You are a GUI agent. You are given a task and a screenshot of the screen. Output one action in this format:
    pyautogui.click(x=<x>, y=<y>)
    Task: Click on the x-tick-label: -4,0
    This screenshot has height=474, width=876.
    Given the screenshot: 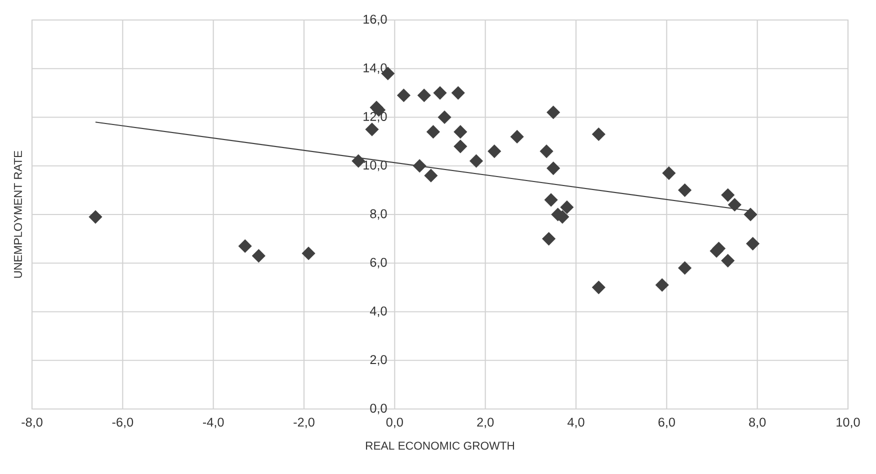 What is the action you would take?
    pyautogui.click(x=213, y=423)
    